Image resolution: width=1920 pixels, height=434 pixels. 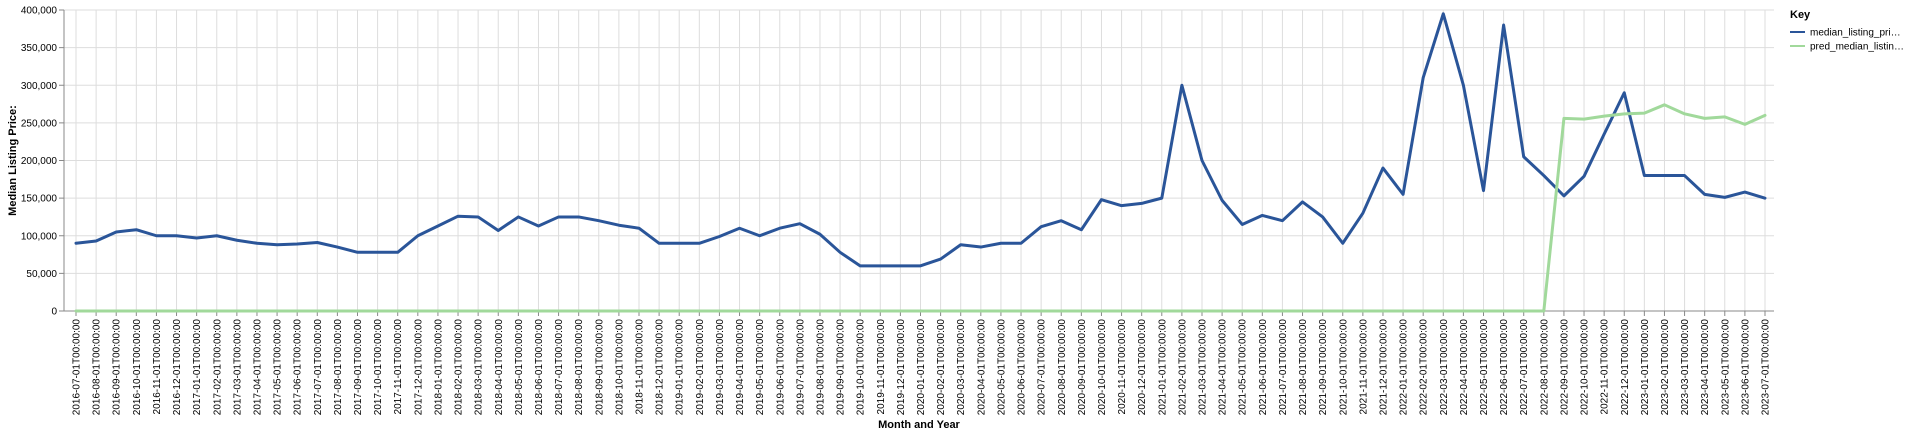 I want to click on x-tick-label: 2020-06-01T00:00:00, so click(x=1022, y=367).